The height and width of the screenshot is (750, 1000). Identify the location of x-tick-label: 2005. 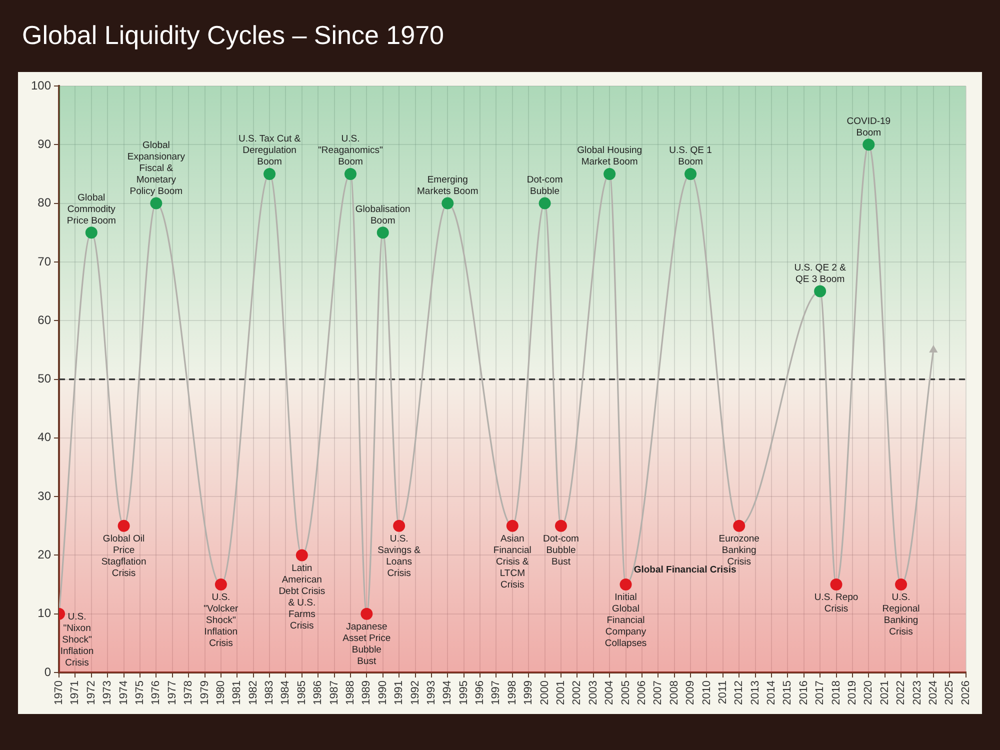
(626, 693).